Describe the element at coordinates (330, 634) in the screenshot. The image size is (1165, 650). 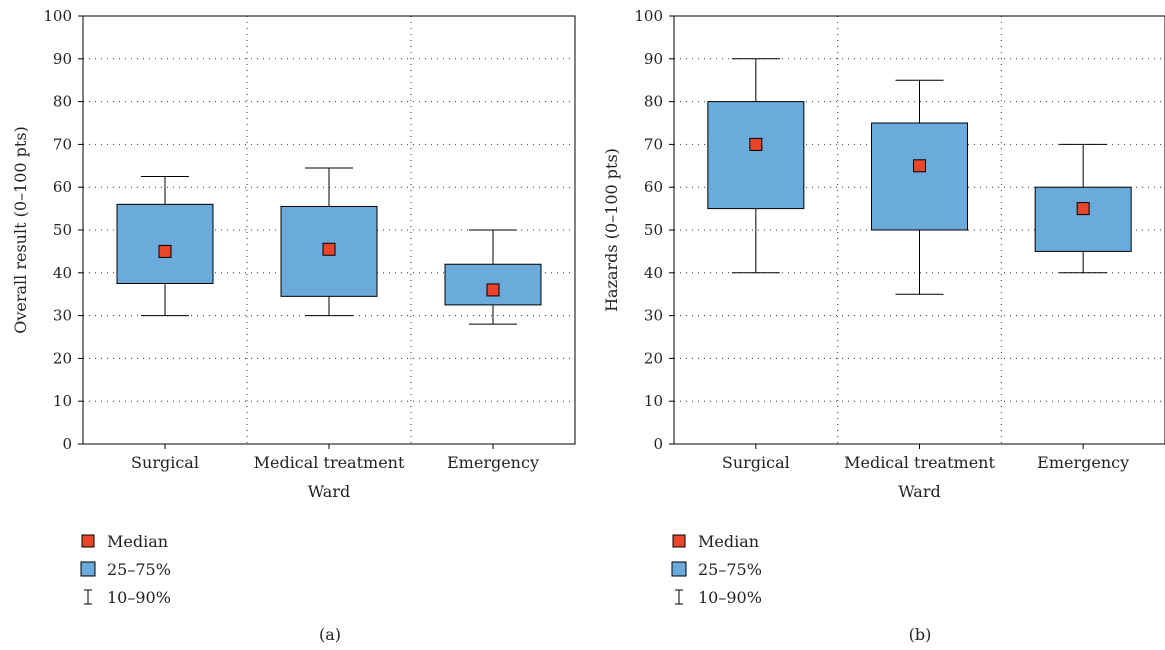
I see `panel-caption: (a)` at that location.